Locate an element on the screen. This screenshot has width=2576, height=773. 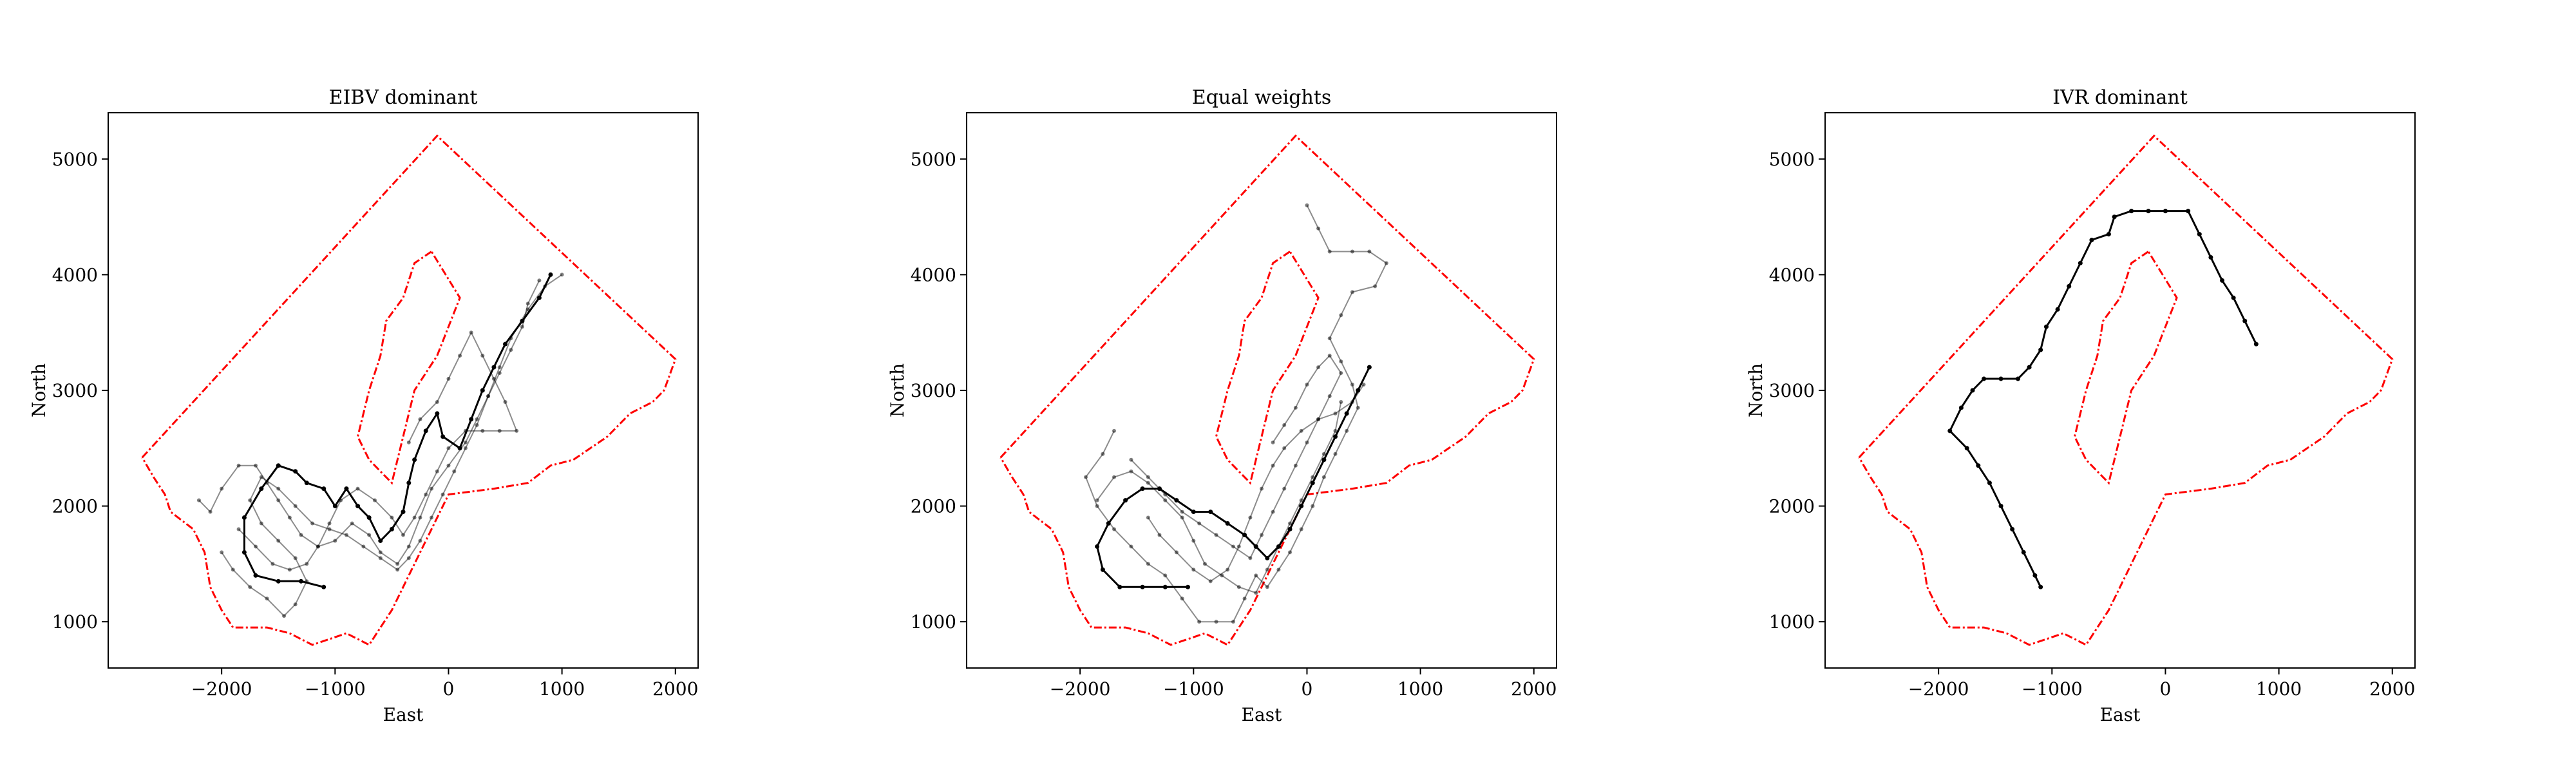
y-tick-label: 5000 is located at coordinates (1792, 159).